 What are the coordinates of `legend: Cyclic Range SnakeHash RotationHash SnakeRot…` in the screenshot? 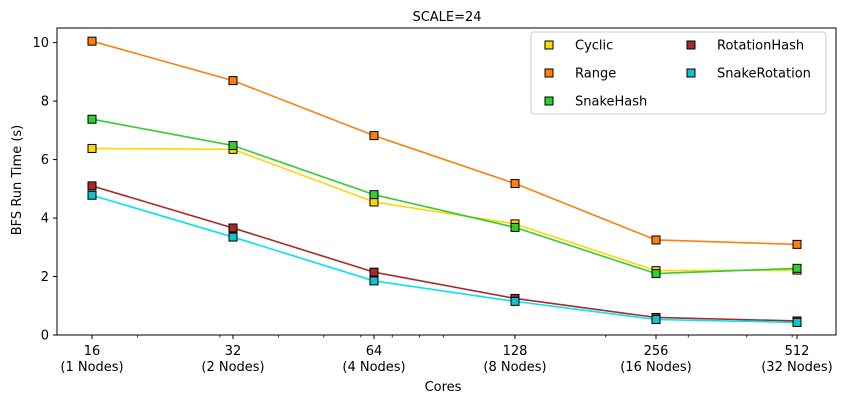 It's located at (678, 73).